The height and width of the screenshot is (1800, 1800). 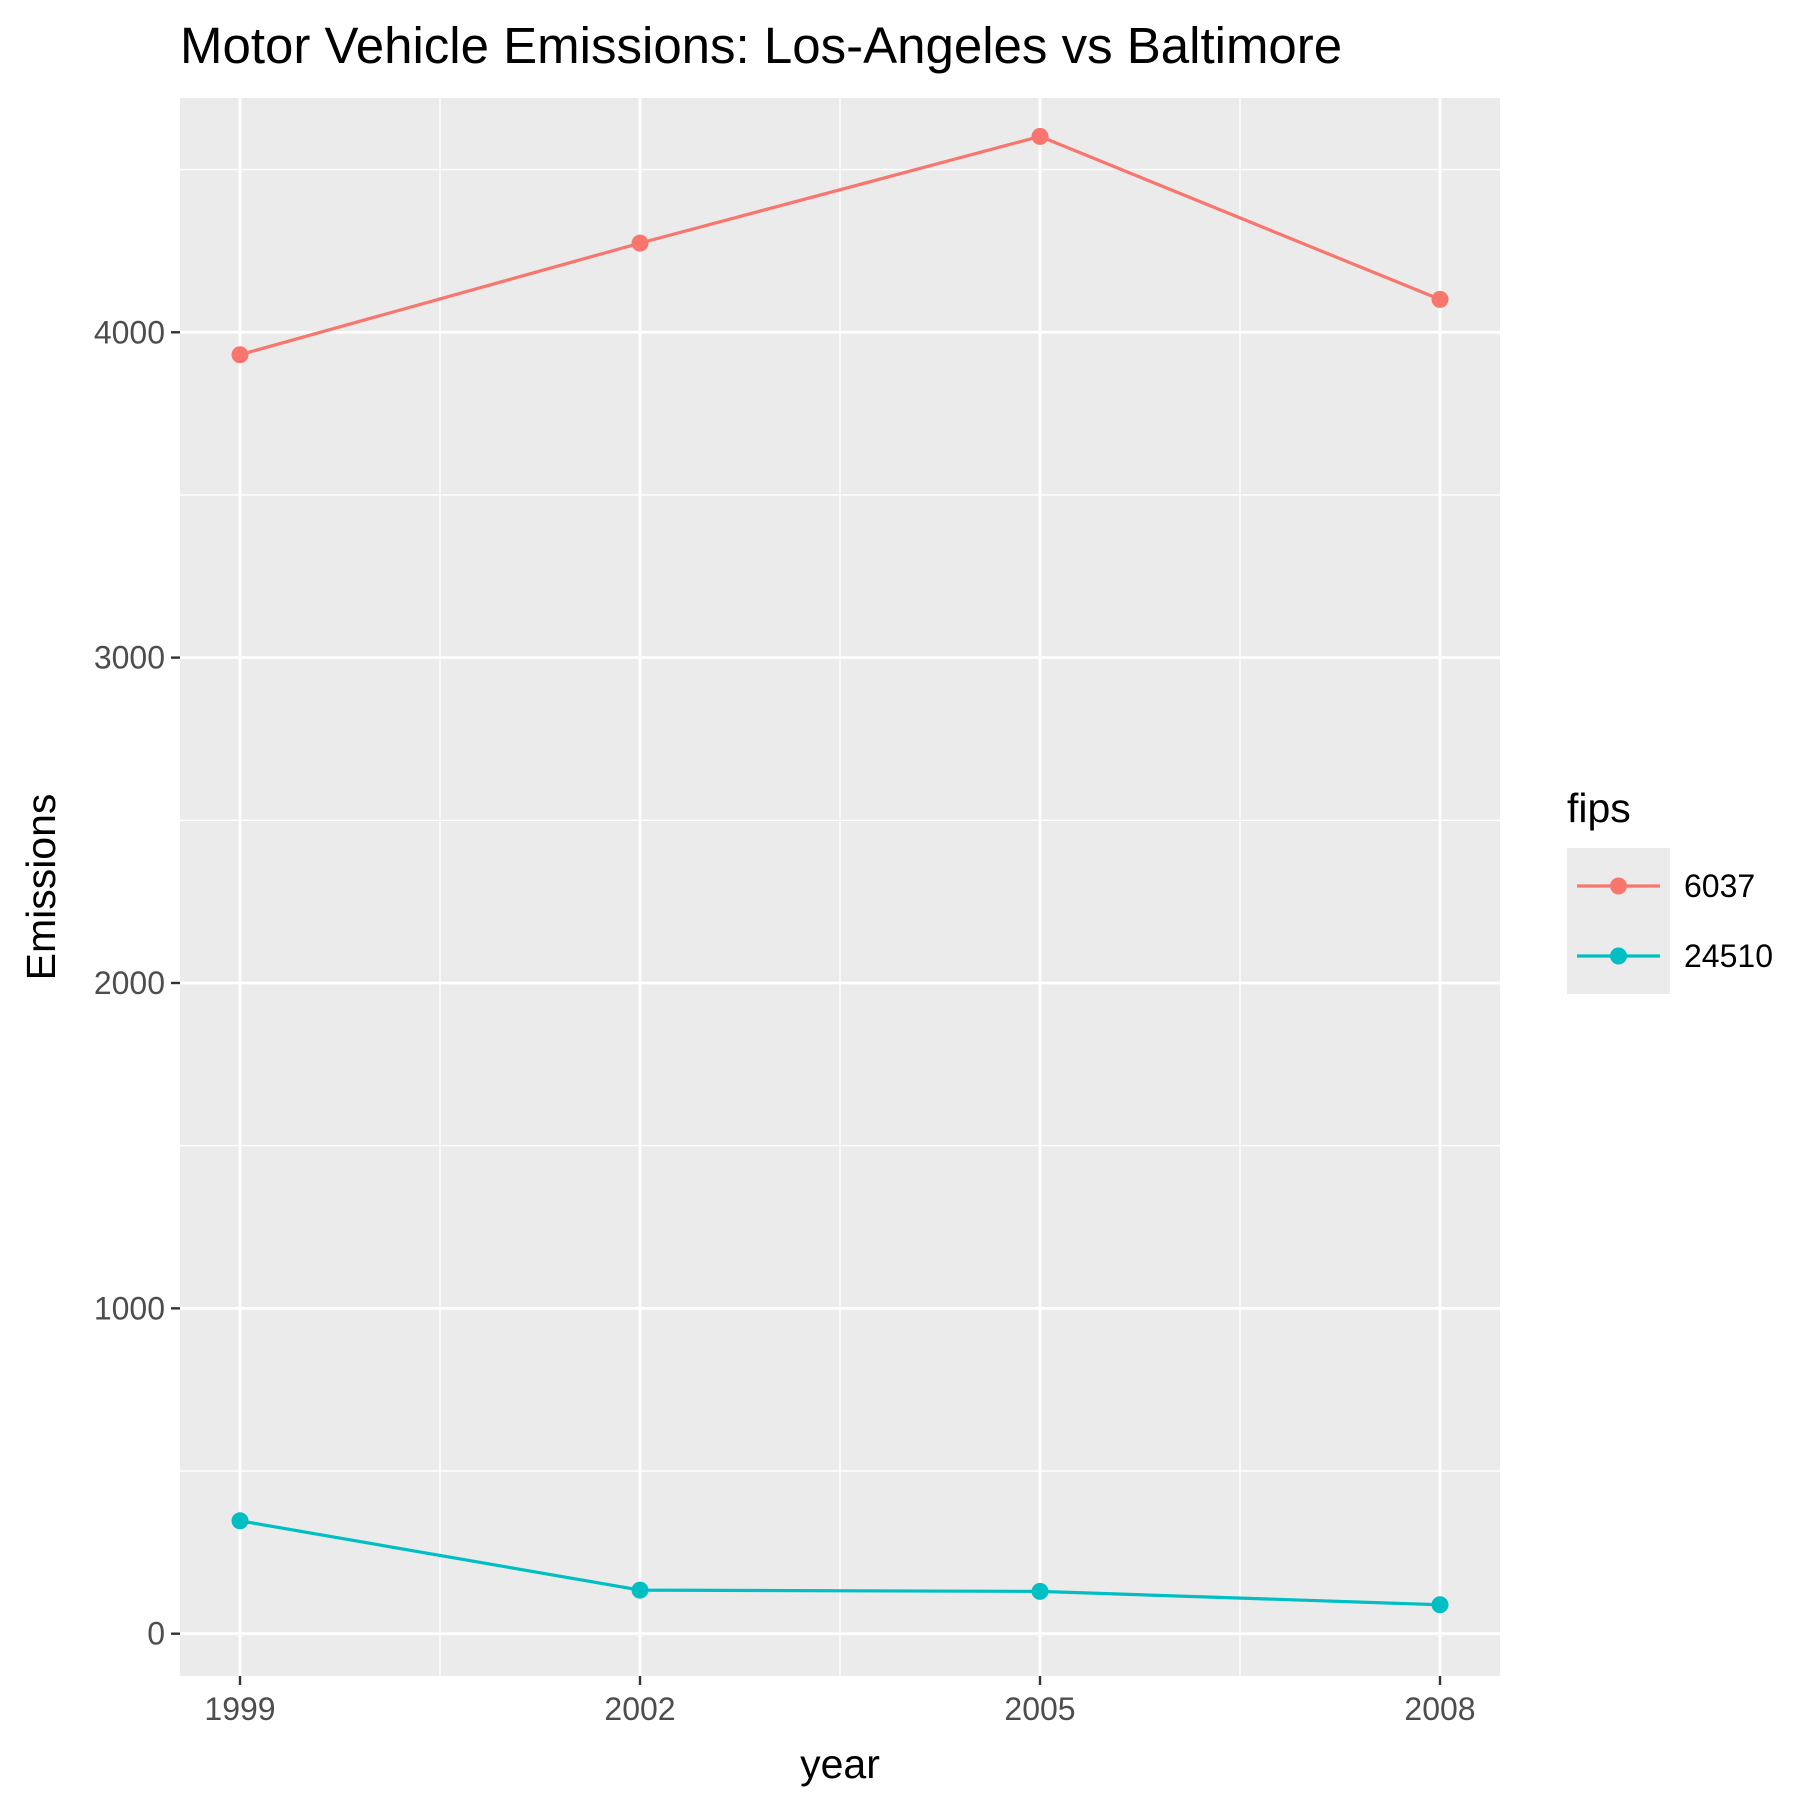 I want to click on legend-items: 6037 24510, so click(x=1675, y=921).